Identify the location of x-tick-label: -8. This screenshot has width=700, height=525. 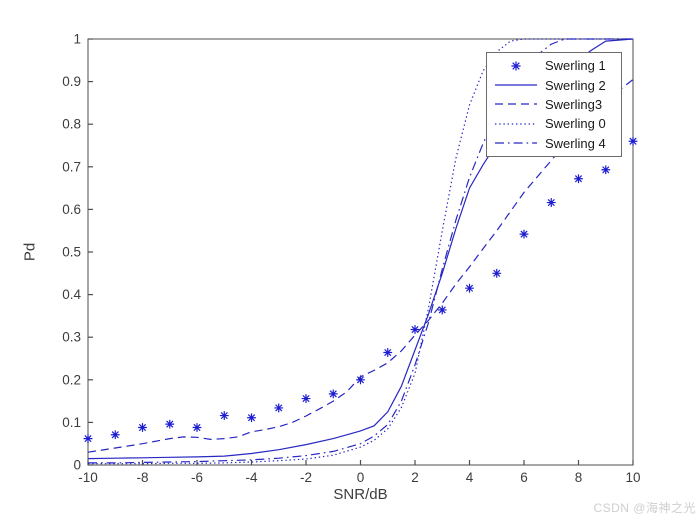
(142, 477).